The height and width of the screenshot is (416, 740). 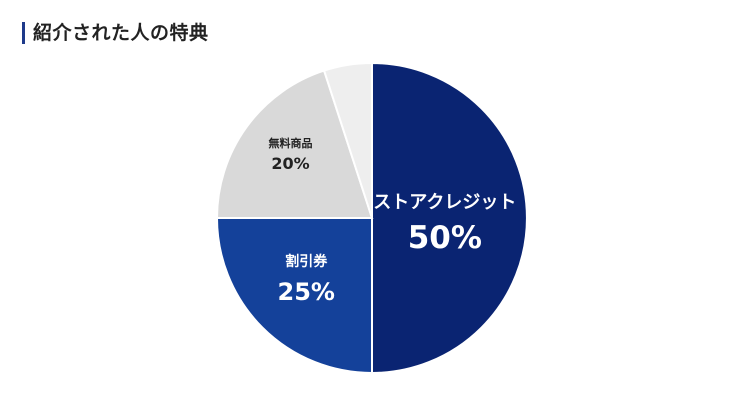 I want to click on slice-value-2: 20%, so click(x=290, y=163).